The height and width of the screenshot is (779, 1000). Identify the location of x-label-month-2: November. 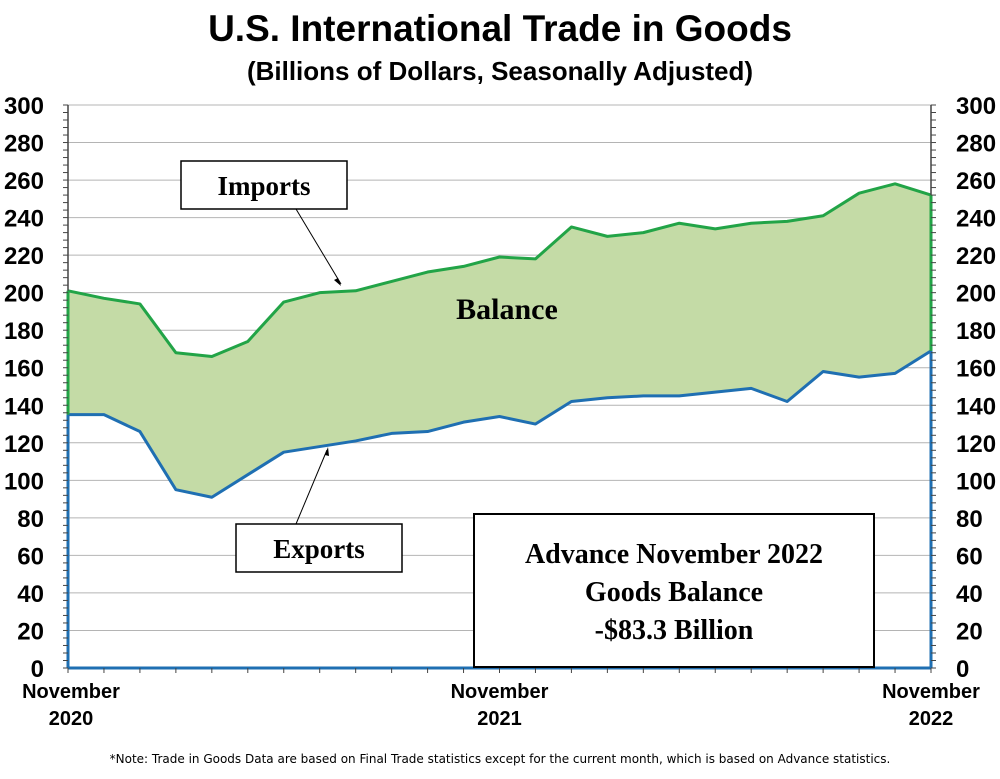
(931, 692).